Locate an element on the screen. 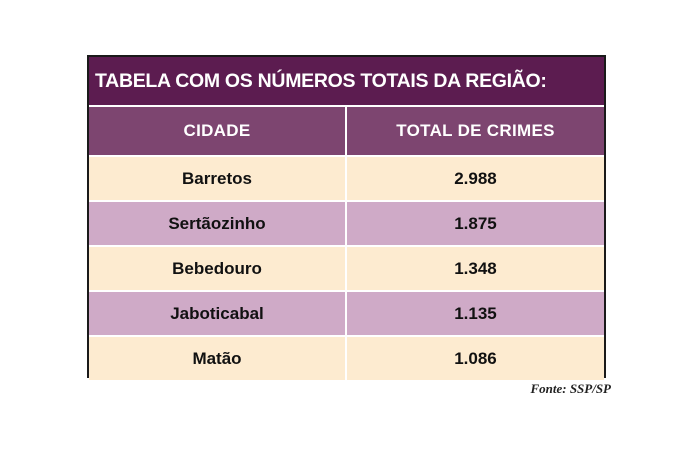 The width and height of the screenshot is (696, 453). table-header-row: CIDADE TOTAL DE CRIMES is located at coordinates (346, 131).